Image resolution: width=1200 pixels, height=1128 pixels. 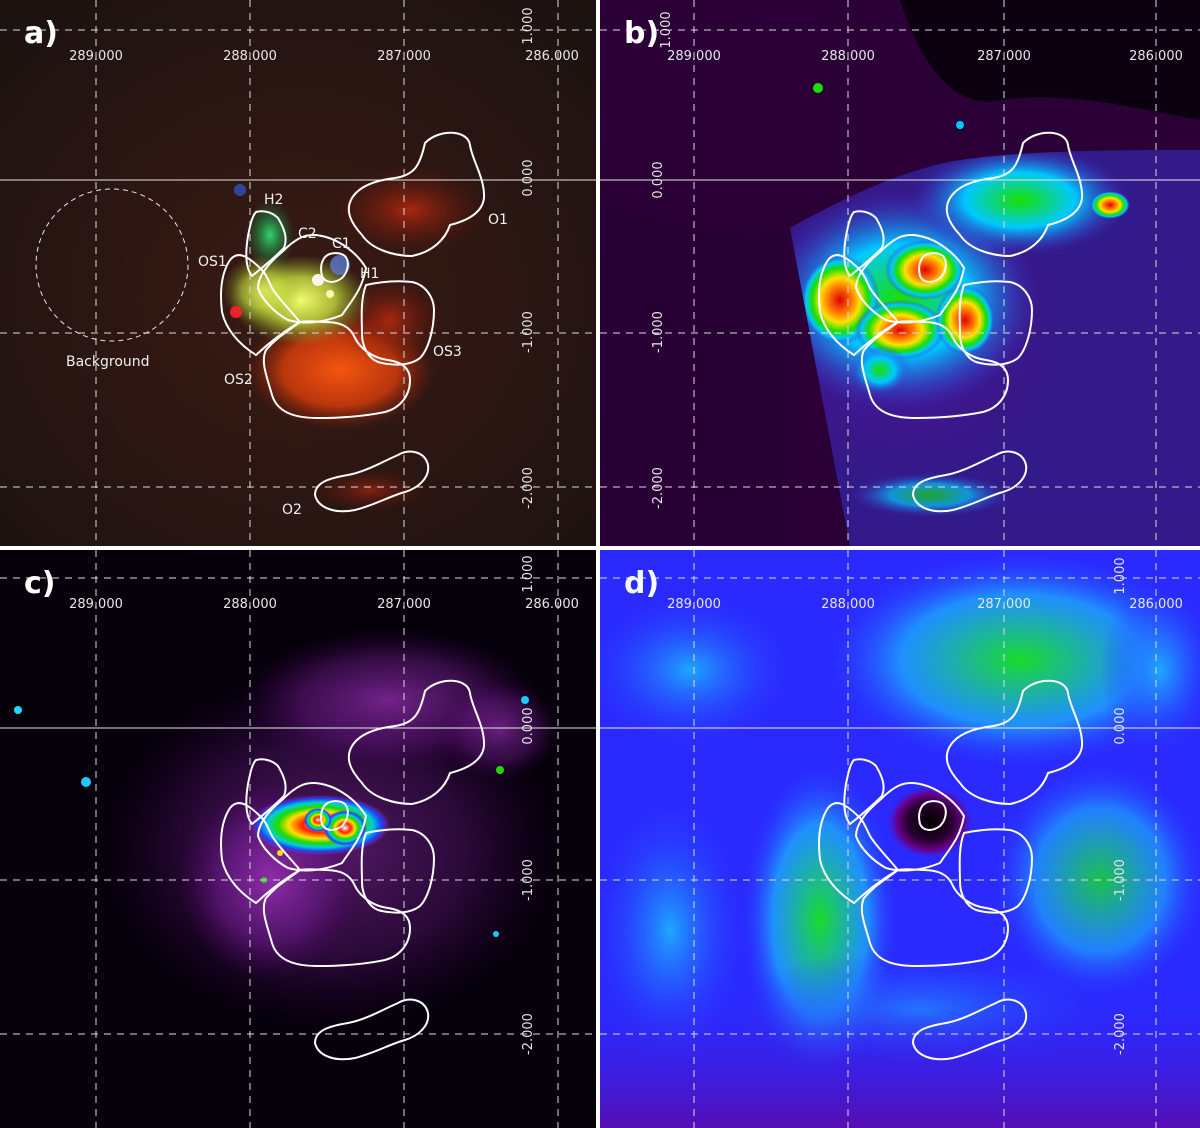 I want to click on region-label-os1: OS1, so click(x=212, y=262).